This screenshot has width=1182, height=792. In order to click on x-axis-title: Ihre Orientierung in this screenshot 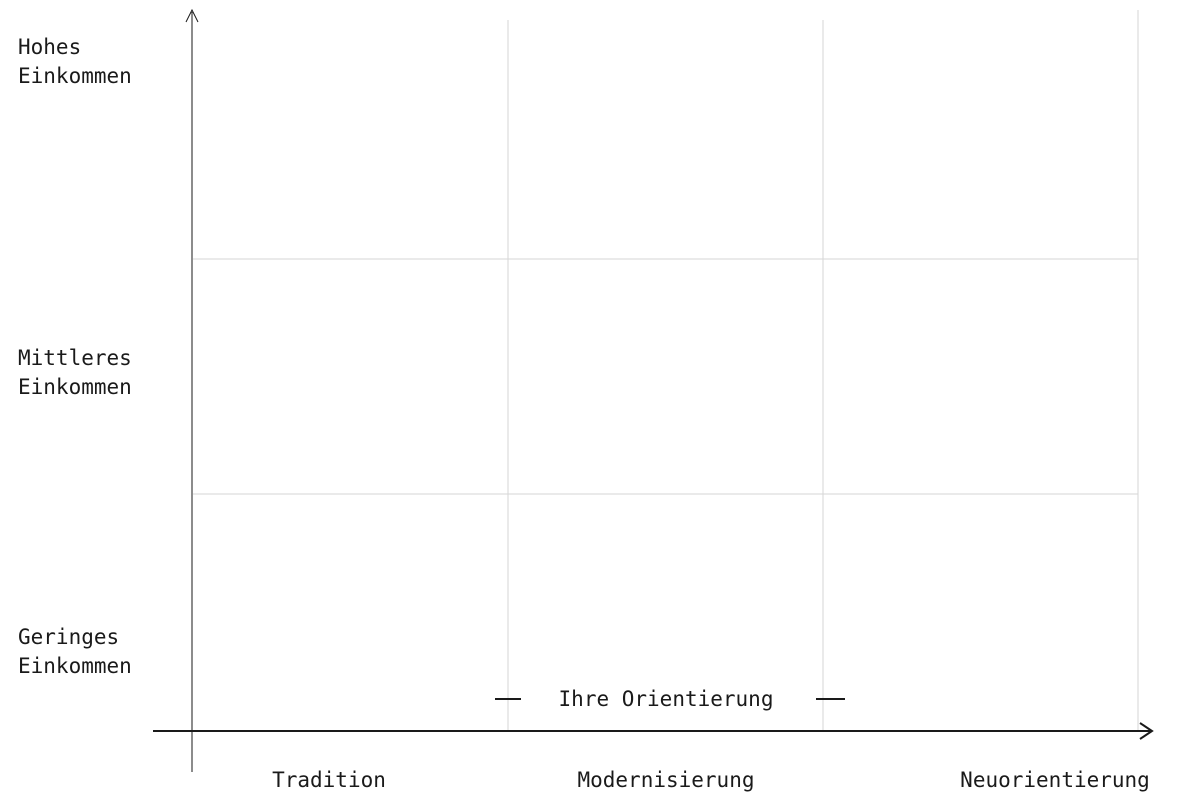, I will do `click(666, 699)`.